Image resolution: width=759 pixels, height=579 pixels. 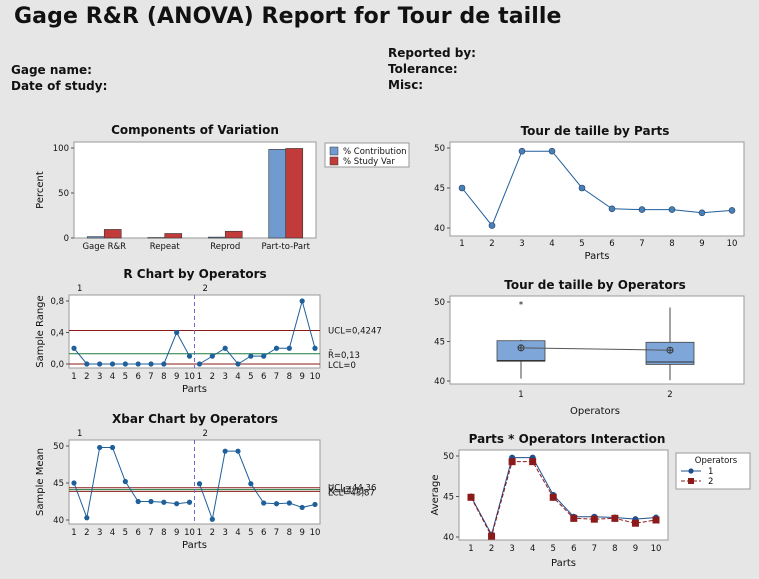 I want to click on x-tick-label: Reprod, so click(x=225, y=247).